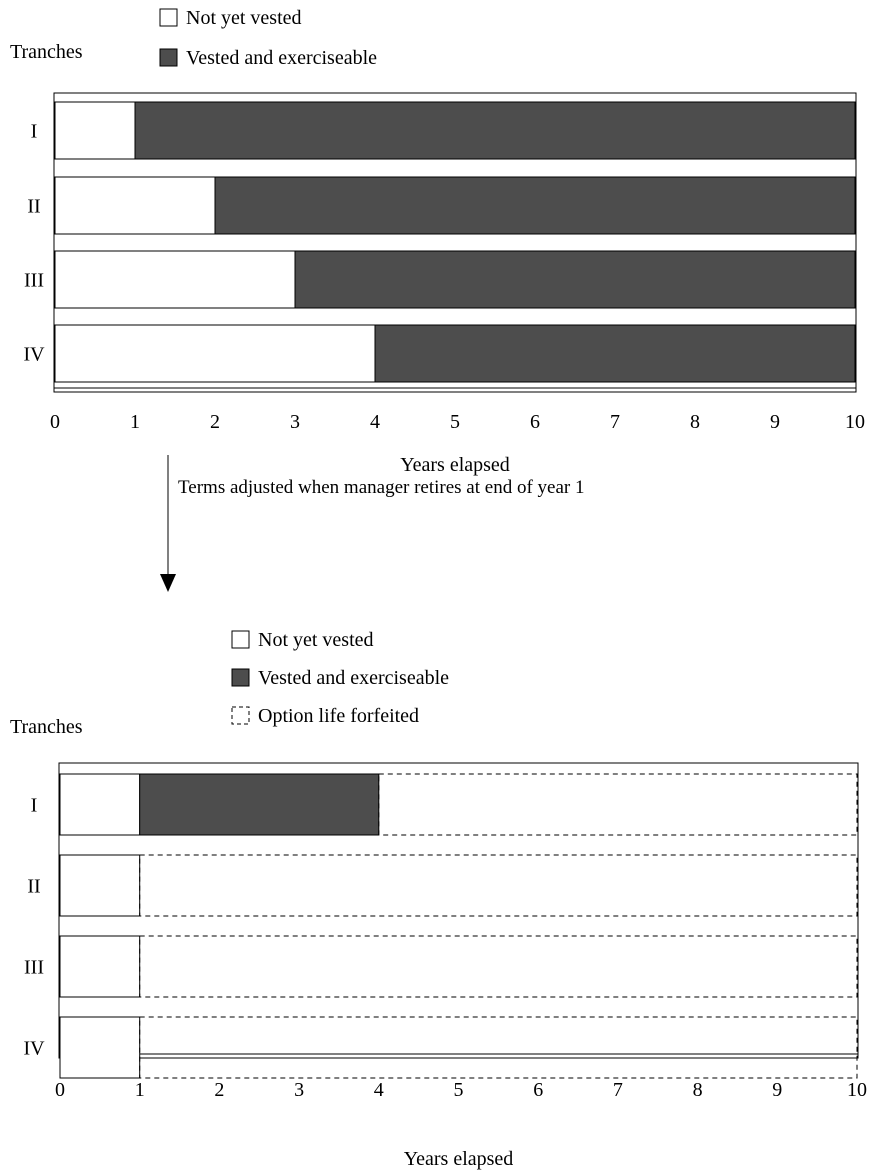  I want to click on bar-forfeited-I, so click(618, 804).